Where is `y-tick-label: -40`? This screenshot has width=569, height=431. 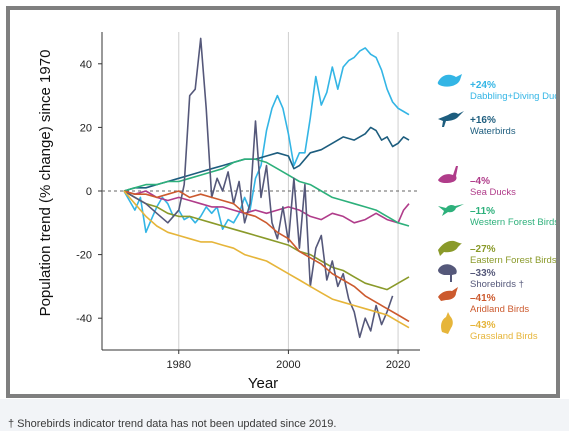
y-tick-label: -40 is located at coordinates (84, 319).